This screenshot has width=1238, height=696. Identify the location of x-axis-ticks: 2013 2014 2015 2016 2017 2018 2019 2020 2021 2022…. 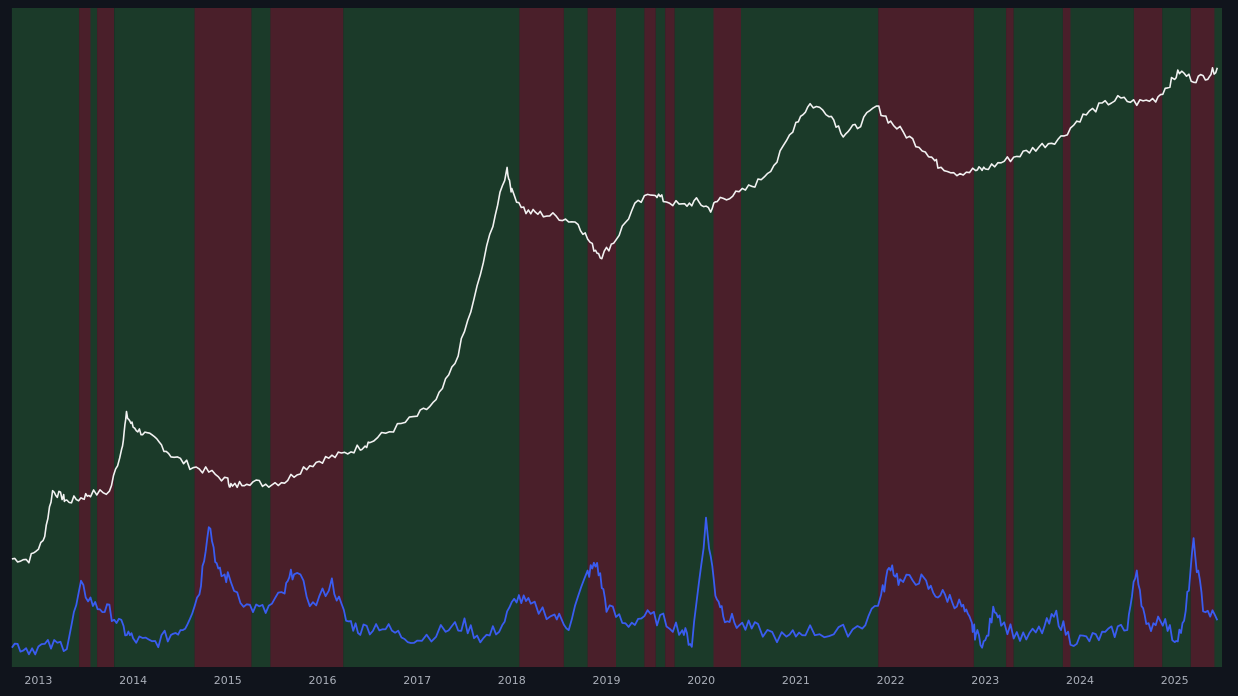
(606, 680).